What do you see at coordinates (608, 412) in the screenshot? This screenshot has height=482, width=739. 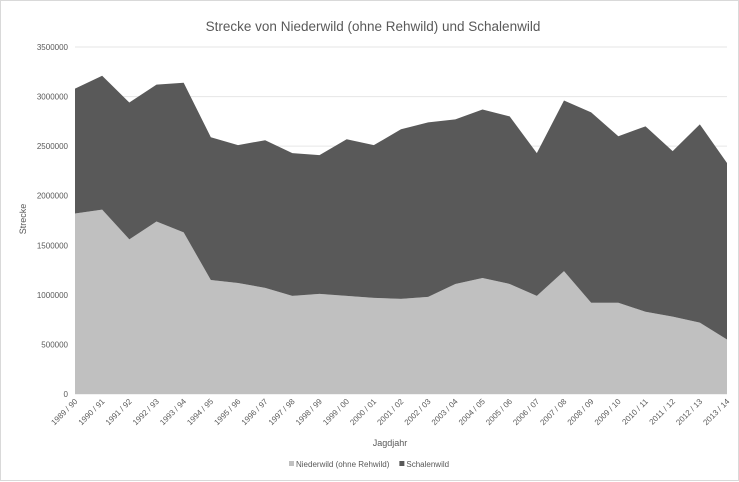 I see `x-tick-label: 2009 / 10` at bounding box center [608, 412].